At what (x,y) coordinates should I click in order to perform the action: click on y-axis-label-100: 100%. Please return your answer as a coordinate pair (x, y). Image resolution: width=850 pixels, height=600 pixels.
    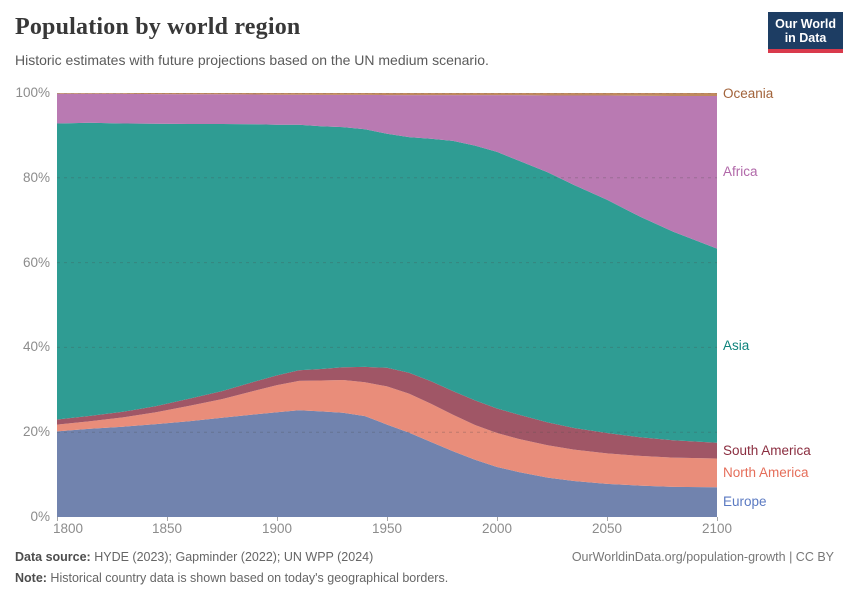
    Looking at the image, I should click on (32, 92).